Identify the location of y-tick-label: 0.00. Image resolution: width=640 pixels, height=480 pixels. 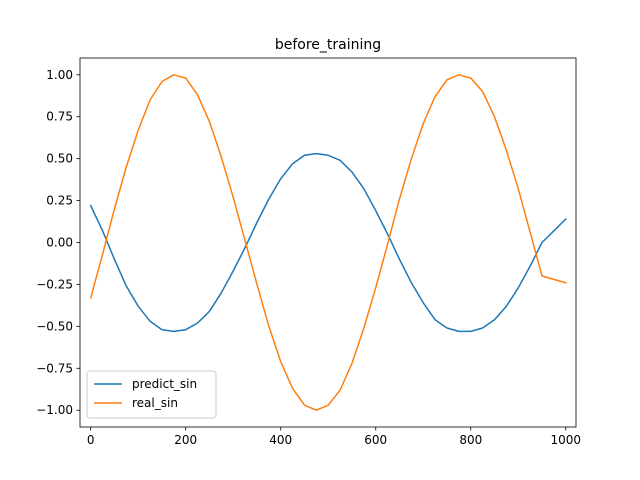
(59, 243).